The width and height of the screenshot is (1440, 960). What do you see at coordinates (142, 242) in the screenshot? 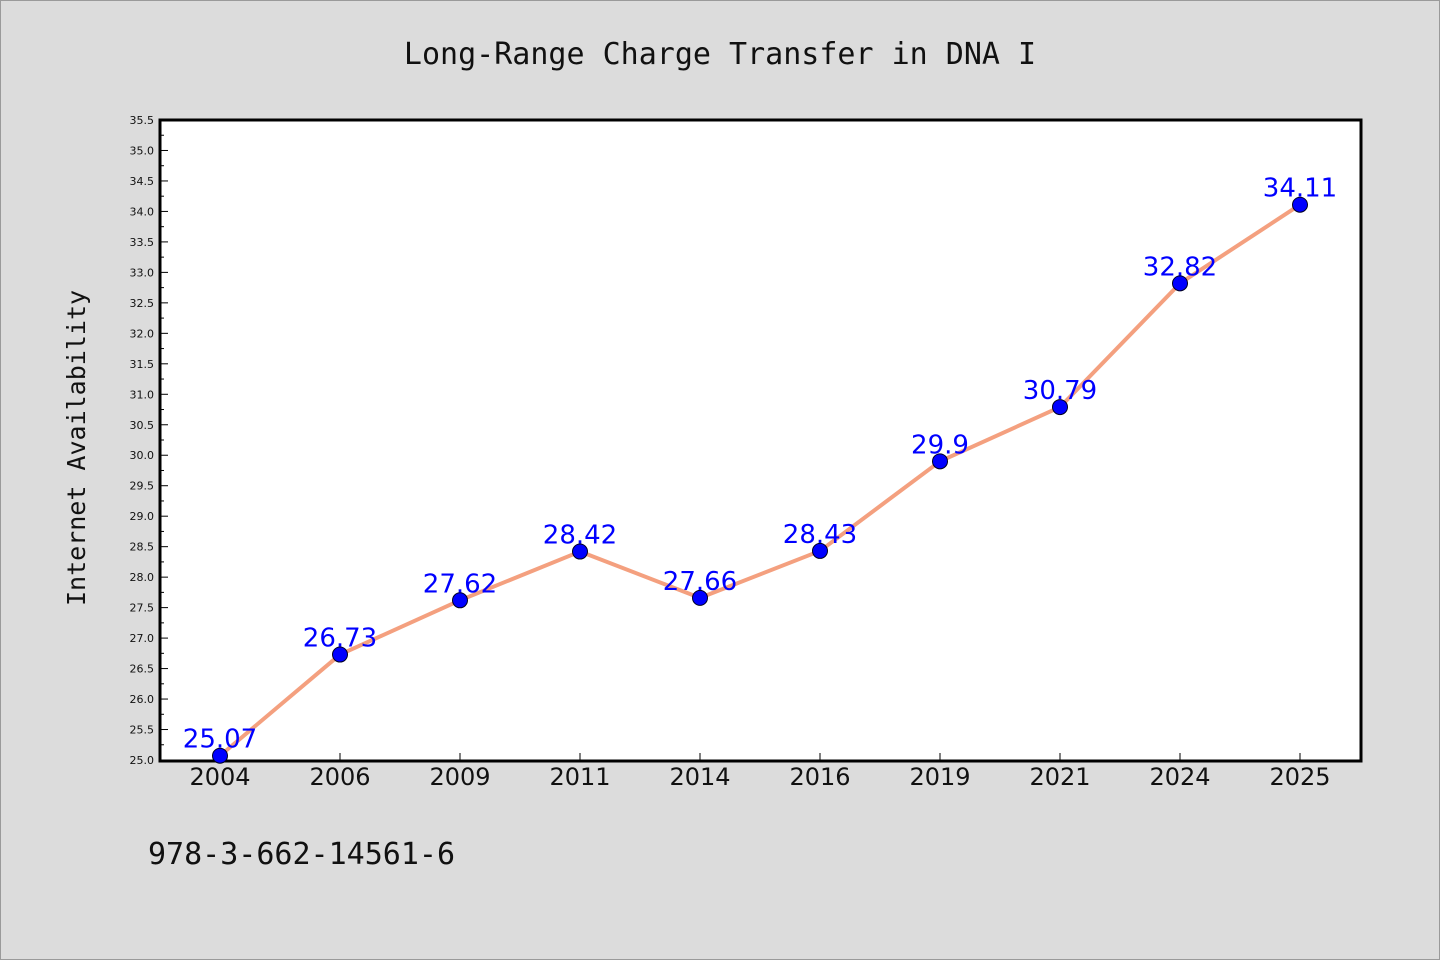
I see `y-tick-label: 33.5` at bounding box center [142, 242].